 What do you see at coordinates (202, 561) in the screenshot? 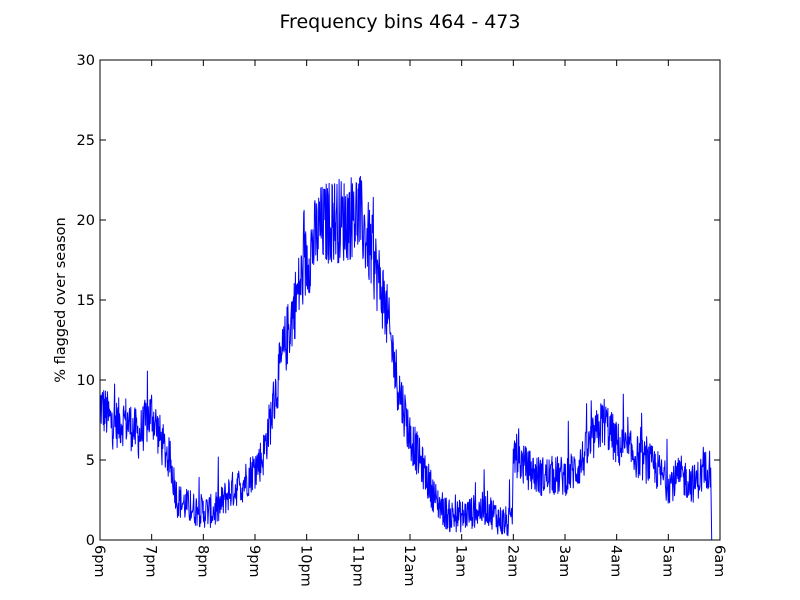
I see `x-tick-label: 8pm` at bounding box center [202, 561].